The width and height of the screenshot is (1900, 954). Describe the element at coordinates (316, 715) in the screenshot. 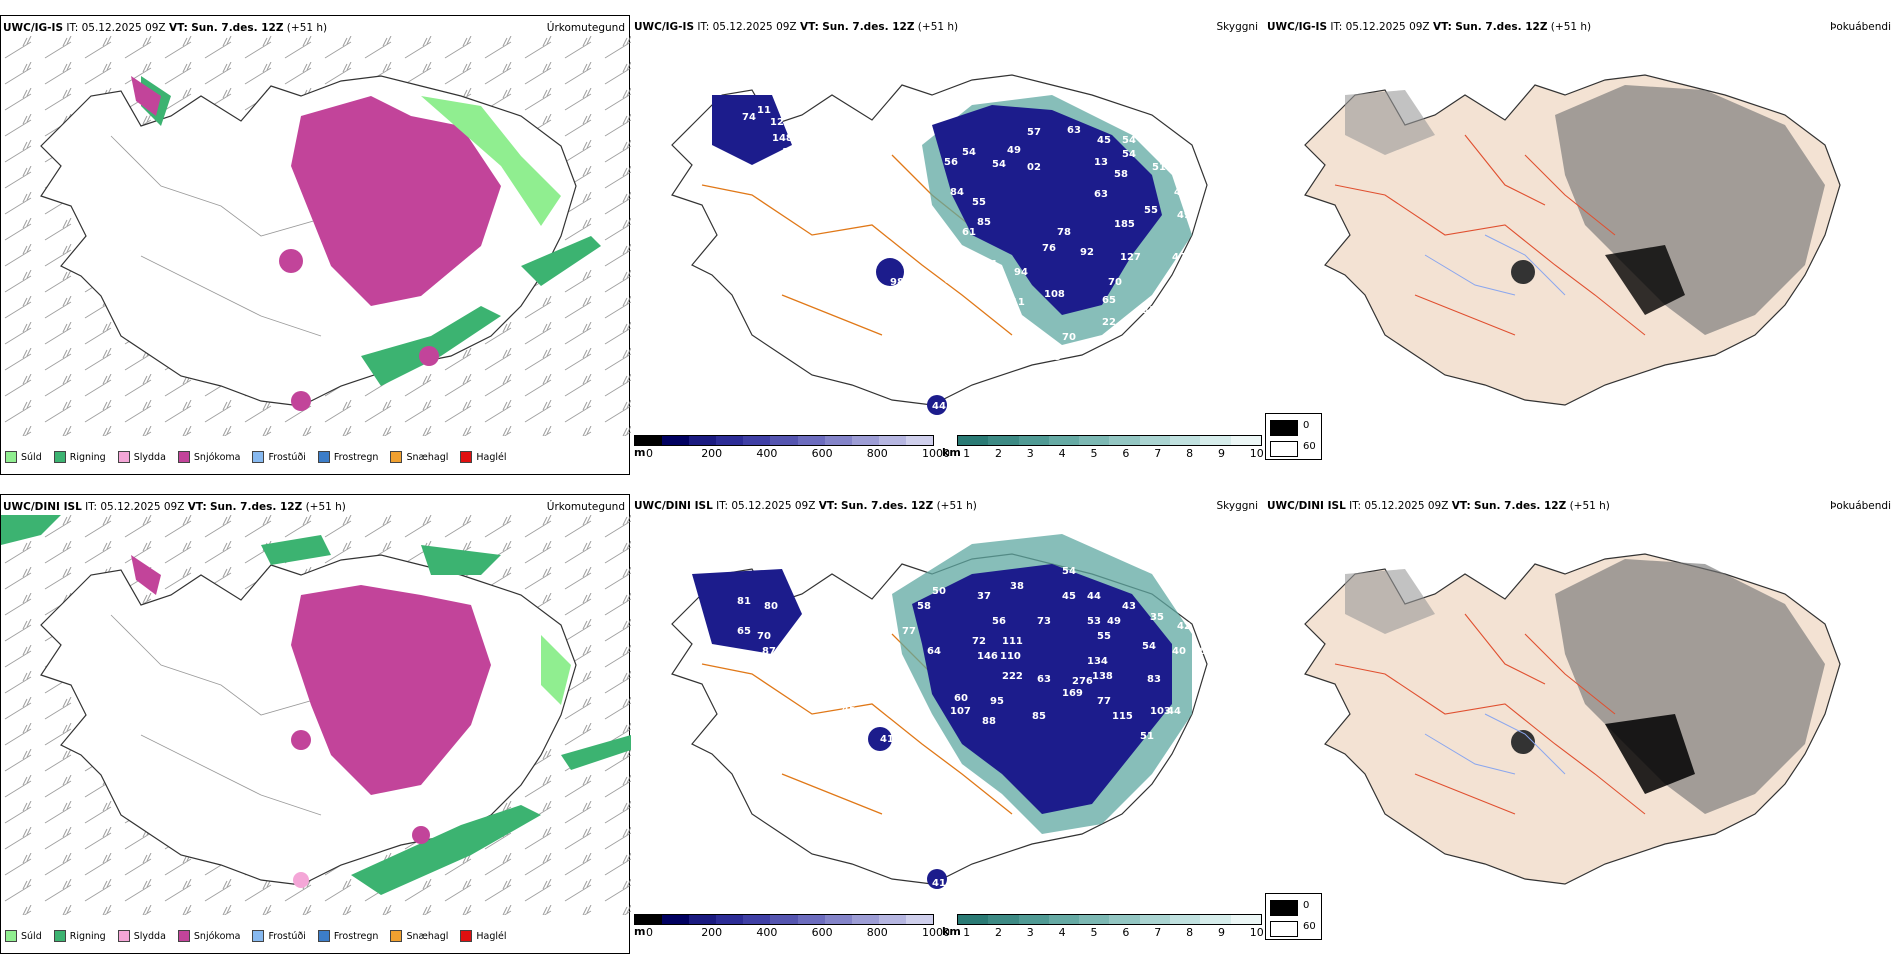

I see `precip-map` at that location.